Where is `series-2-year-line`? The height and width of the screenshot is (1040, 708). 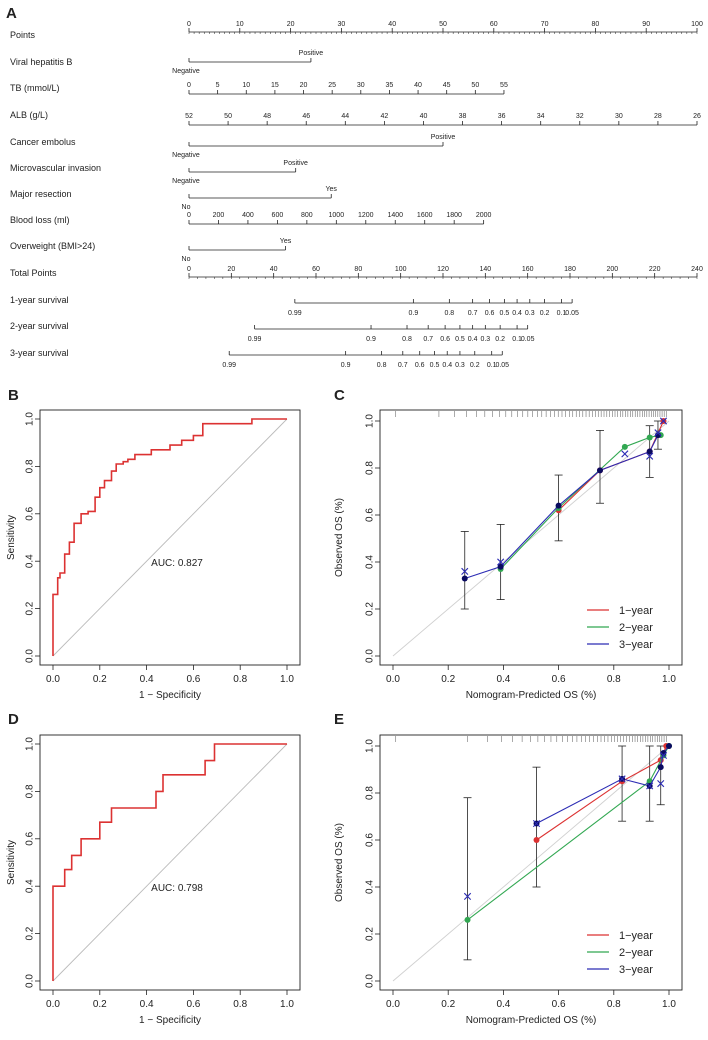
series-2-year-line is located at coordinates (568, 833).